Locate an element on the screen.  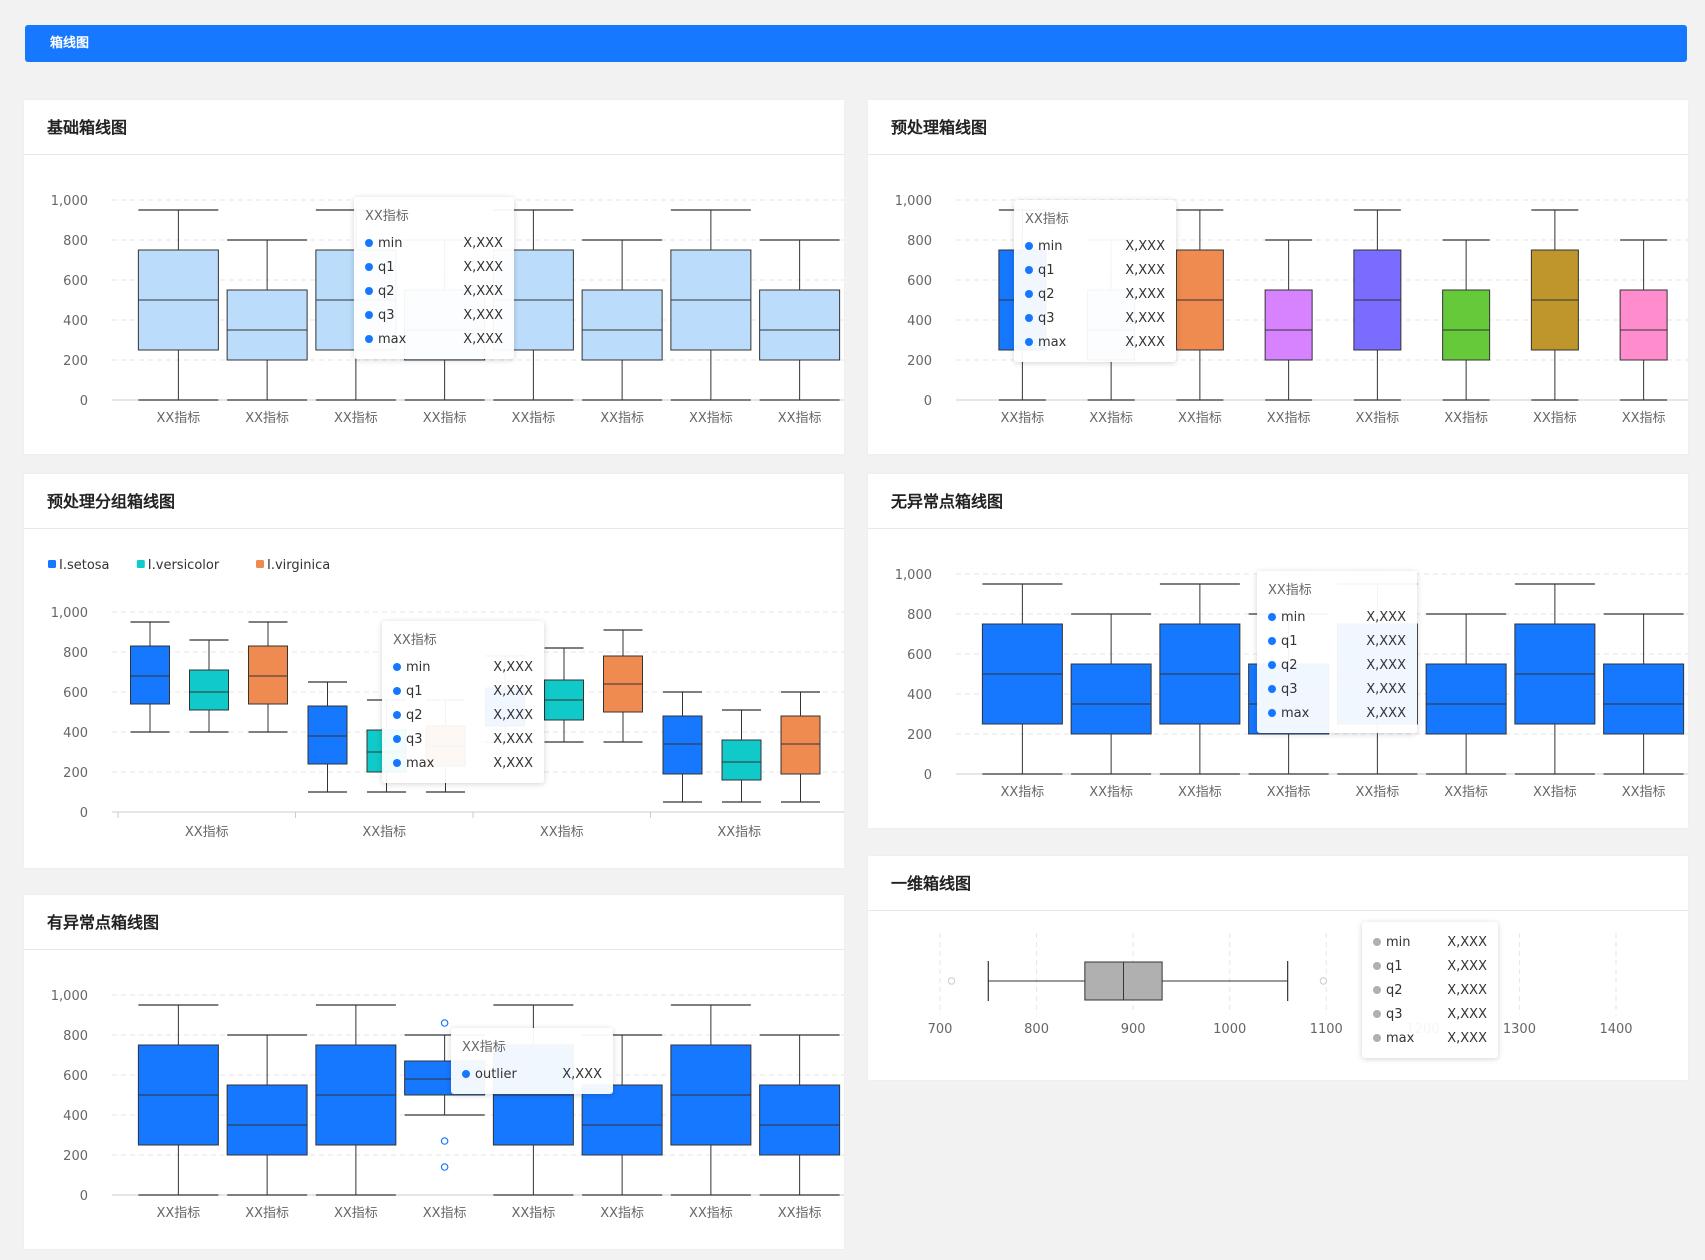
card-title: 一维箱线图 is located at coordinates (1278, 883).